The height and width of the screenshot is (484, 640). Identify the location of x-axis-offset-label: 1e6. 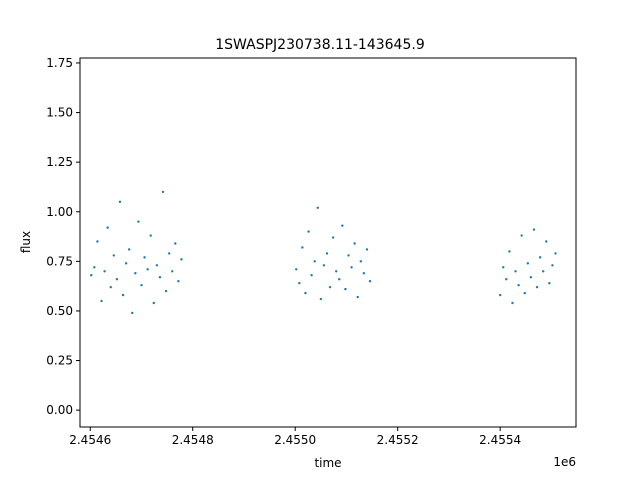
(564, 462).